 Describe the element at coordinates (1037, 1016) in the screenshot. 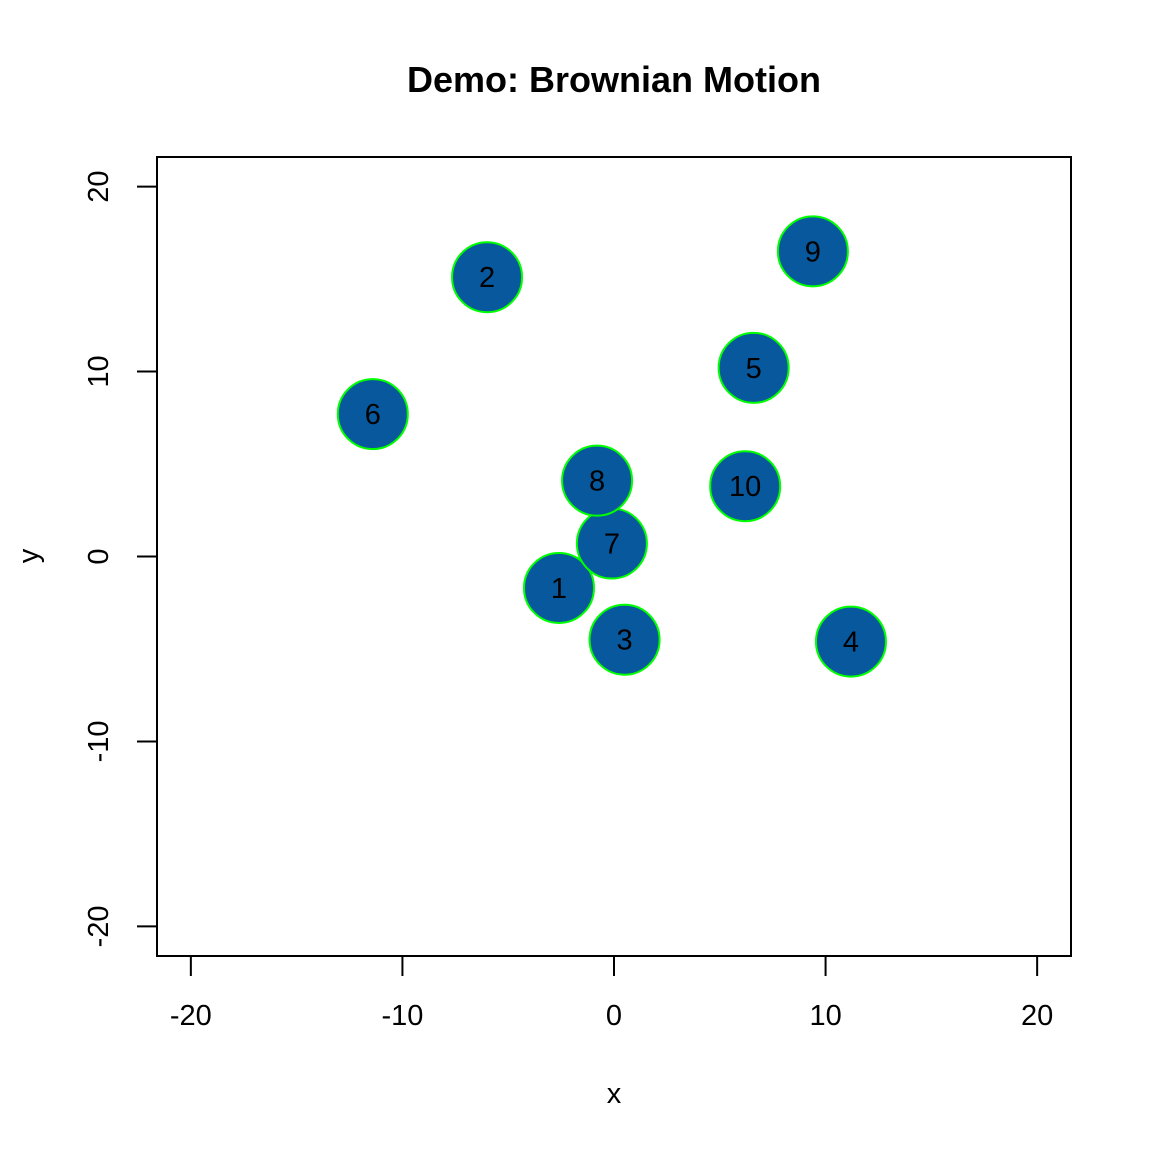

I see `x-tick-label: 20` at that location.